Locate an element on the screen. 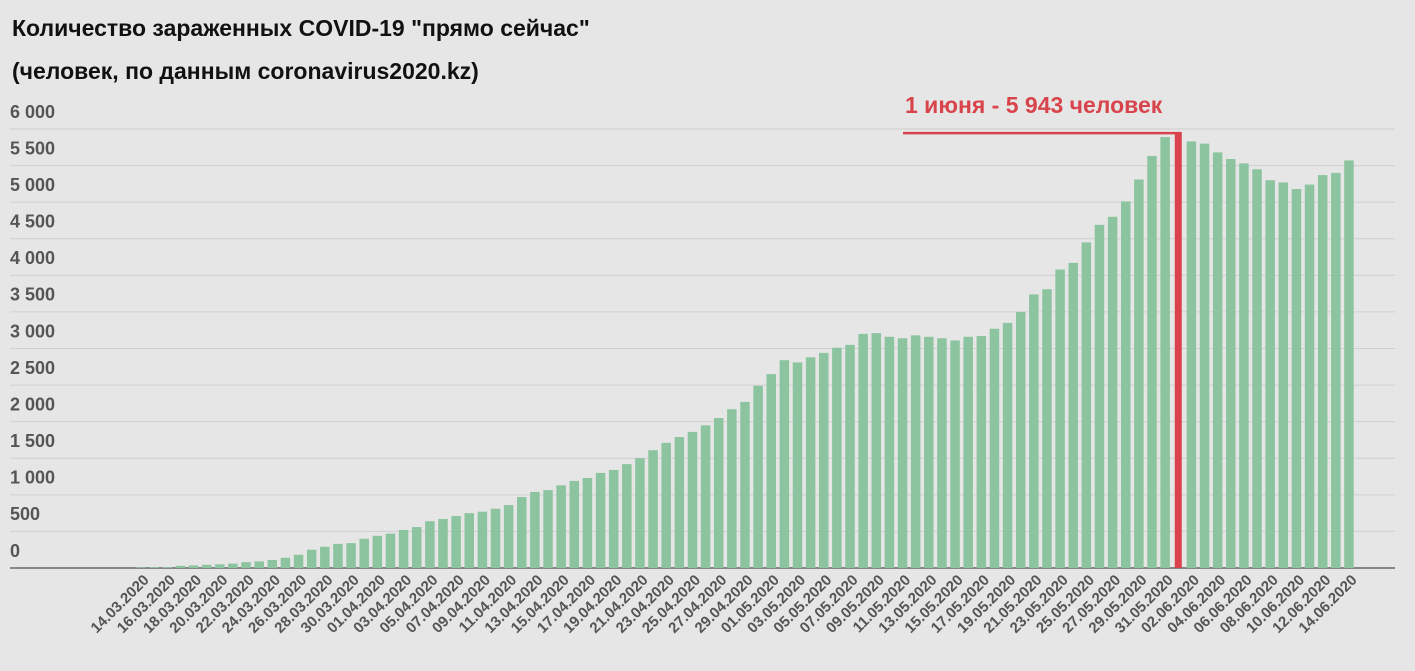 The width and height of the screenshot is (1415, 671). y-tick-label: 4 000 is located at coordinates (32, 258).